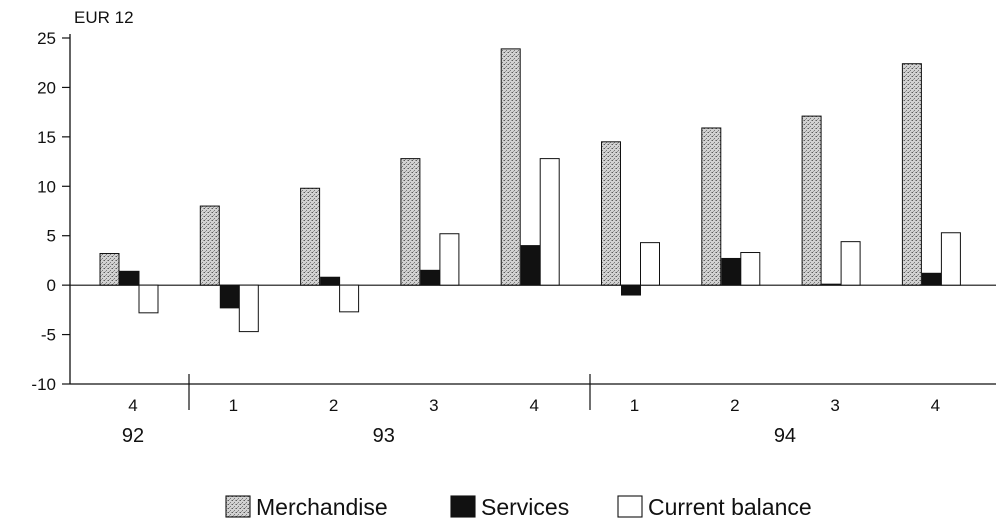 The height and width of the screenshot is (522, 997). Describe the element at coordinates (46, 137) in the screenshot. I see `y-tick-label: 15` at that location.